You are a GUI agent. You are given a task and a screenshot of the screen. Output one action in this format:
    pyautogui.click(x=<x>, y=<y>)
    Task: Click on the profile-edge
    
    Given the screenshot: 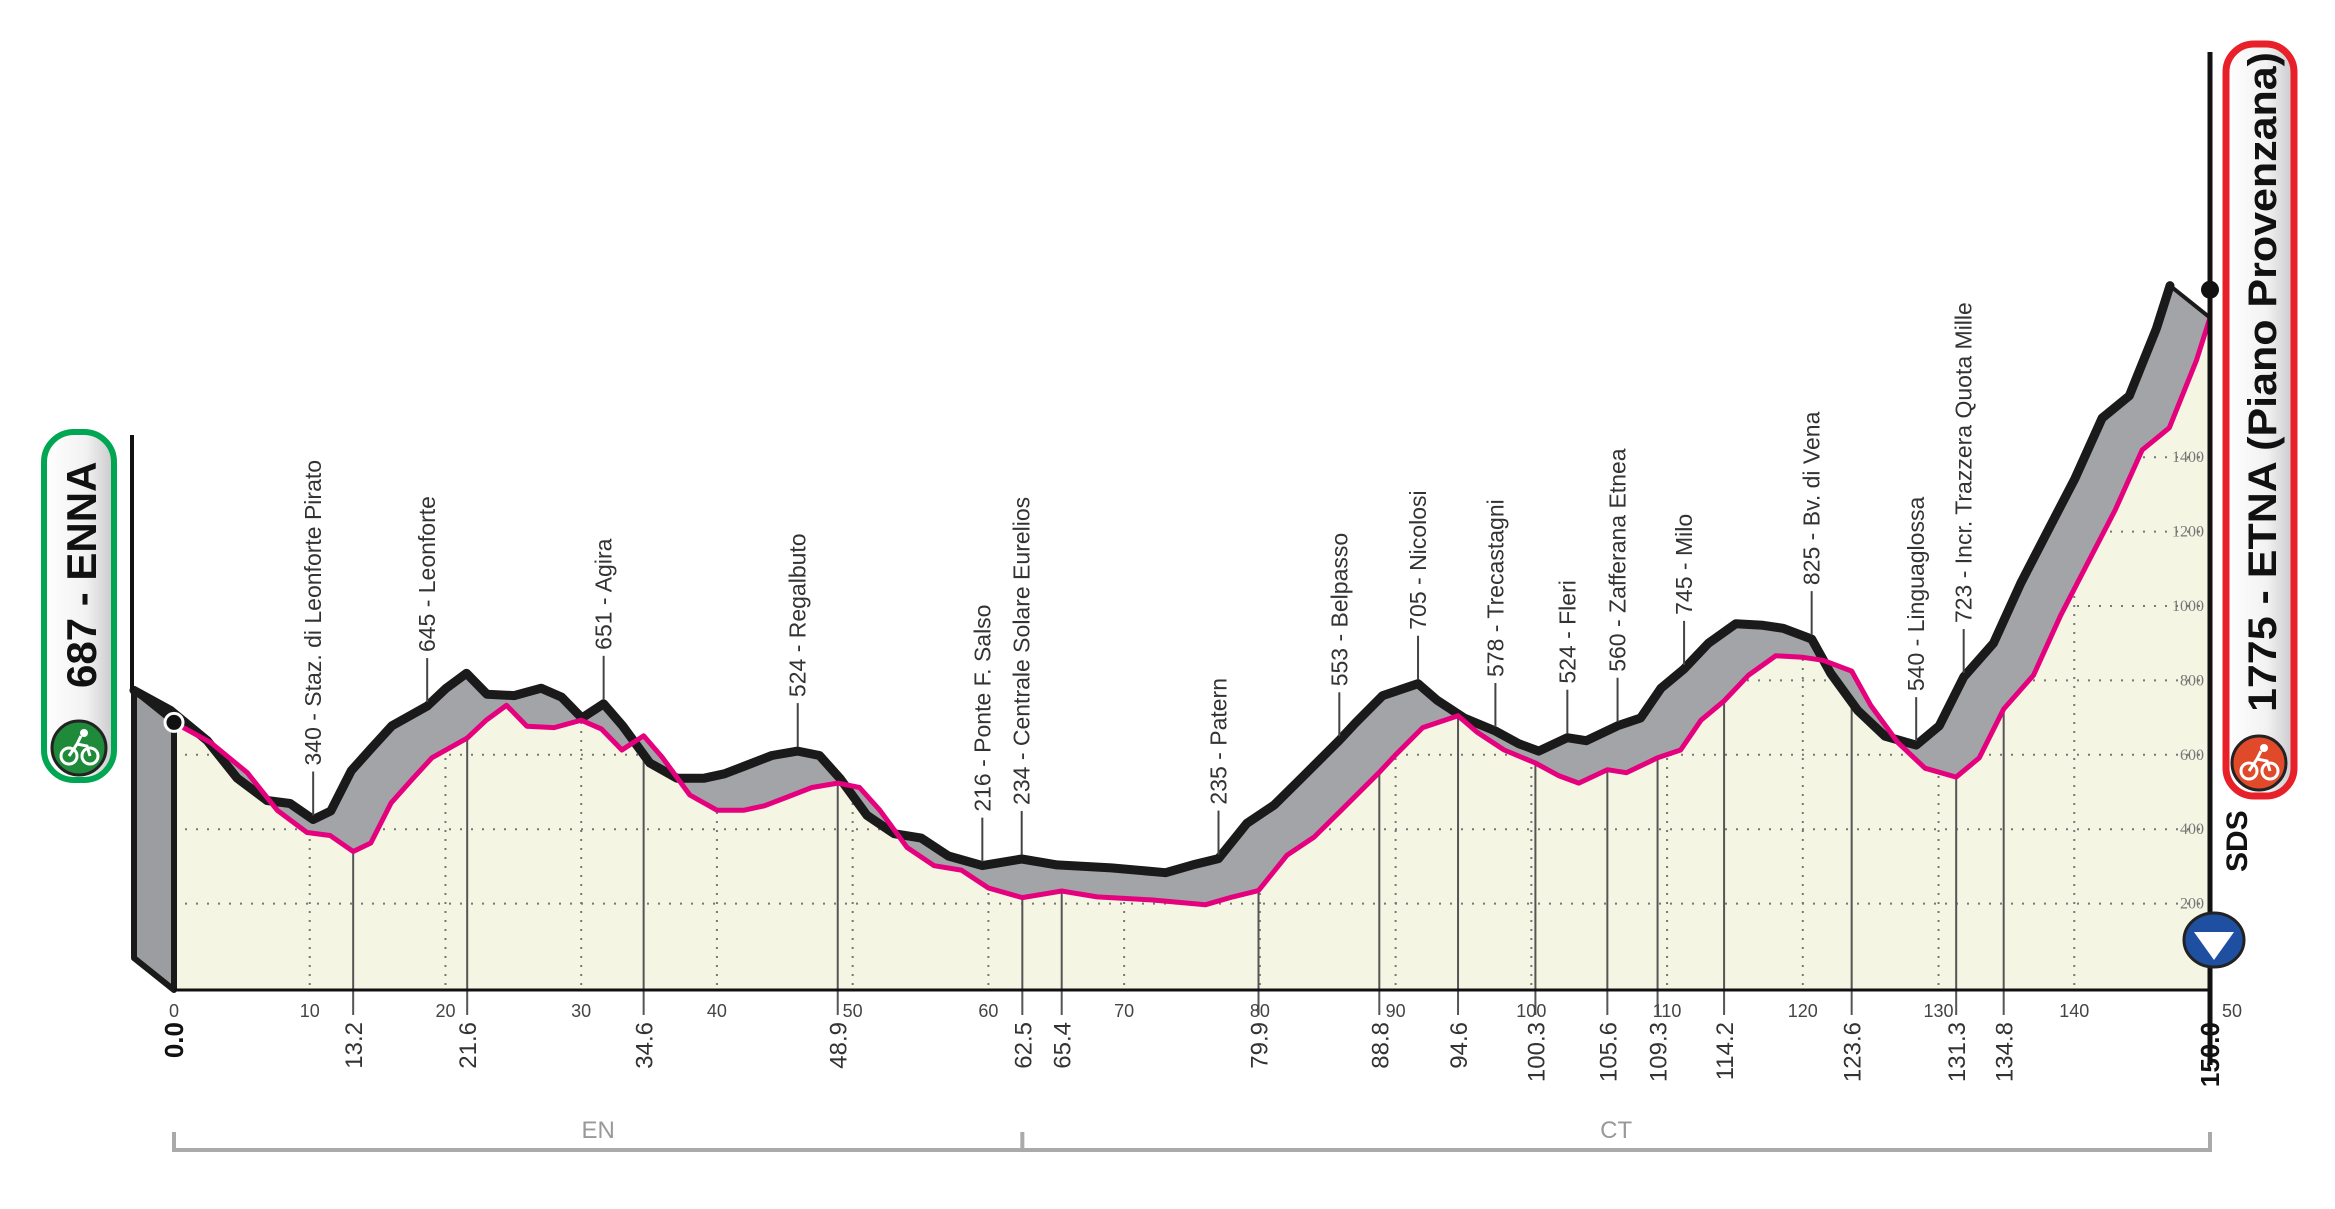 What is the action you would take?
    pyautogui.click(x=2190, y=302)
    